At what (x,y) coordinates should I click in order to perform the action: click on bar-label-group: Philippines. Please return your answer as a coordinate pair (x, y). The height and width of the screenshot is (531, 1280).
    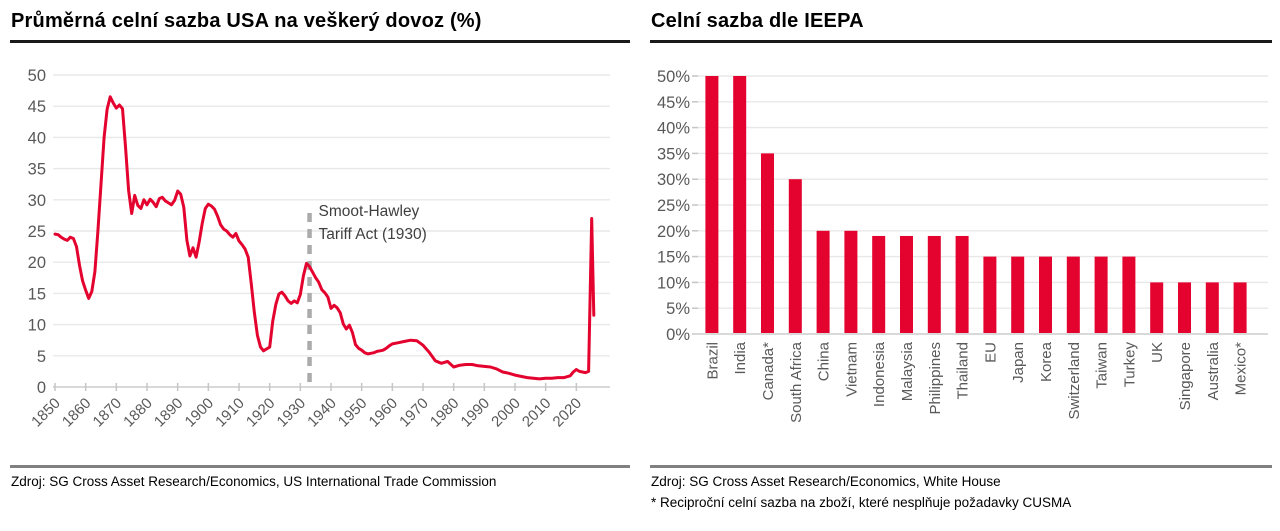
    Looking at the image, I should click on (935, 378).